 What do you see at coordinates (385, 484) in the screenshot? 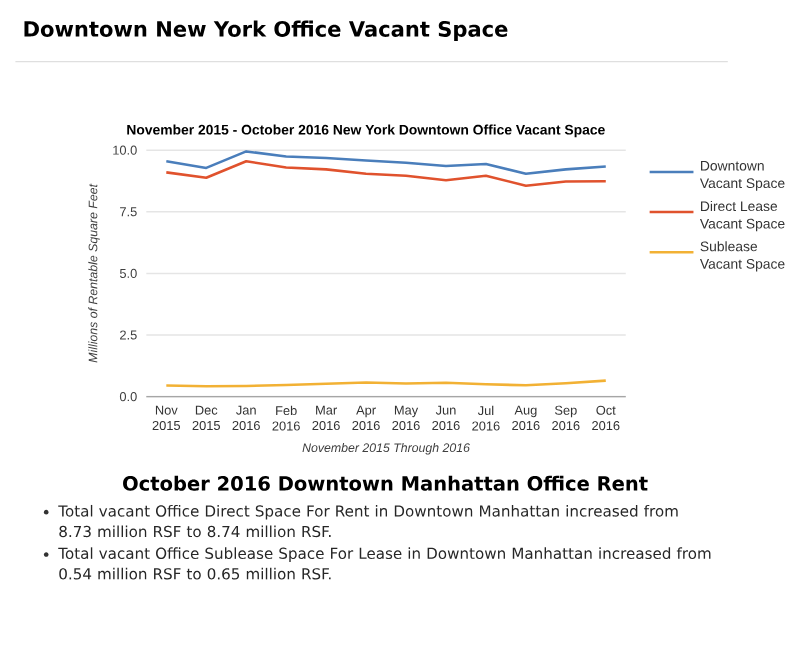
I see `text: October 2016 Downtown Manhattan Office Rent` at bounding box center [385, 484].